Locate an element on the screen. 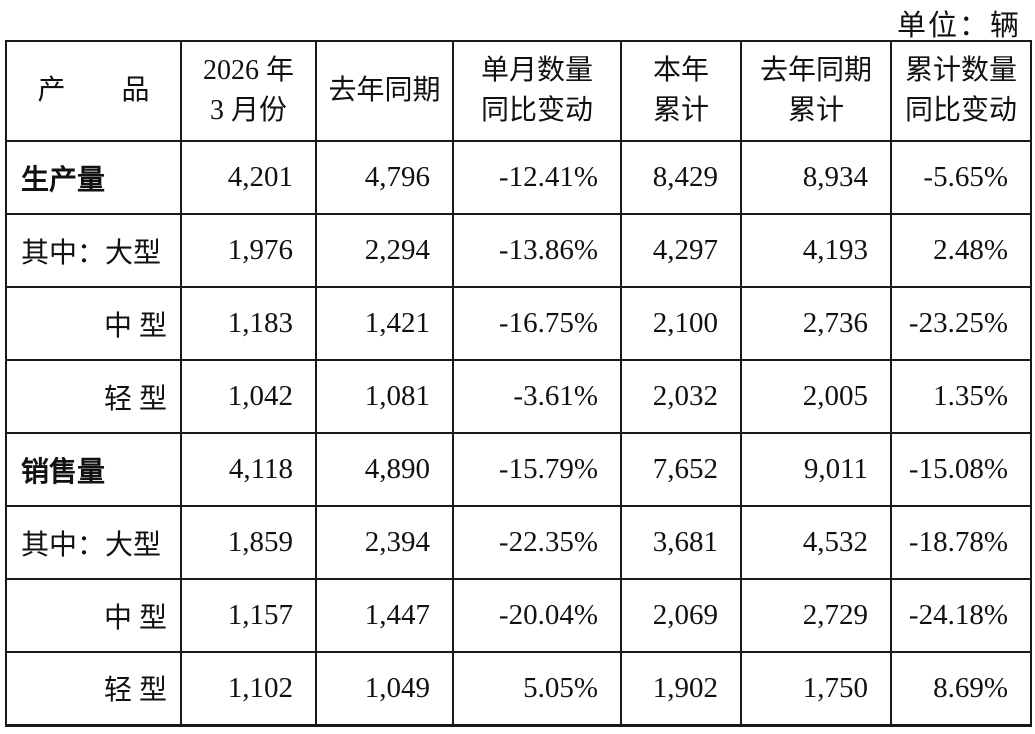 The height and width of the screenshot is (734, 1035). cell-value: -15.79% is located at coordinates (537, 469).